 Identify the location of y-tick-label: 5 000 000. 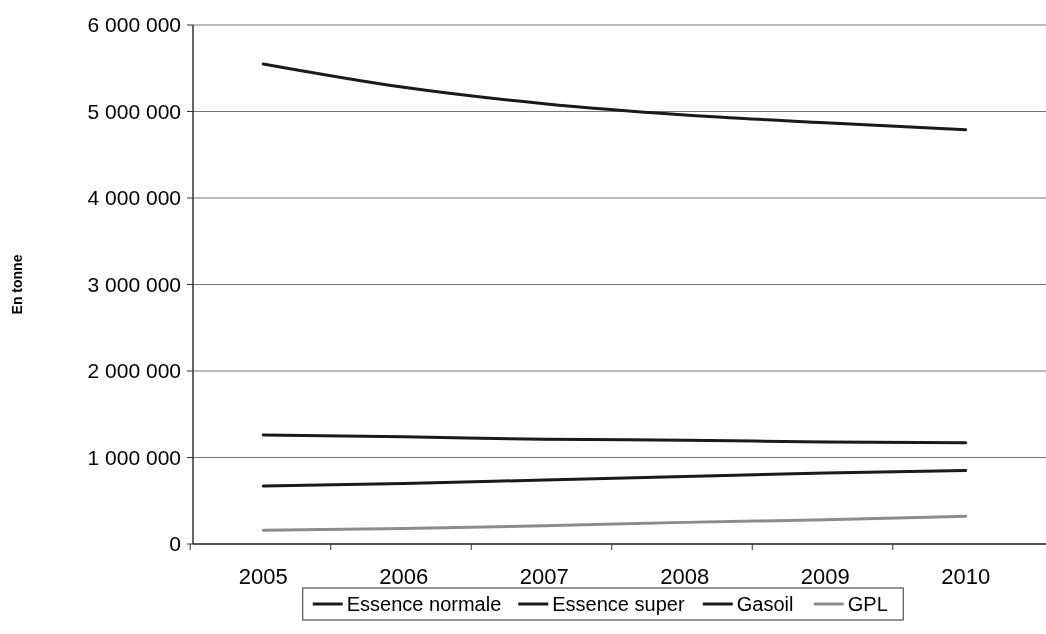
(134, 111).